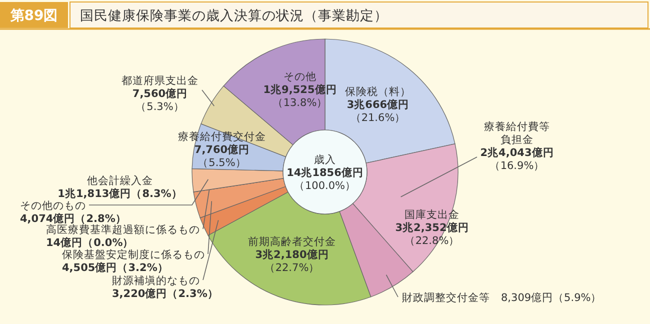 This screenshot has width=650, height=324. Describe the element at coordinates (517, 159) in the screenshot. I see `data-label: 2兆4,043億円（16.9%）` at that location.